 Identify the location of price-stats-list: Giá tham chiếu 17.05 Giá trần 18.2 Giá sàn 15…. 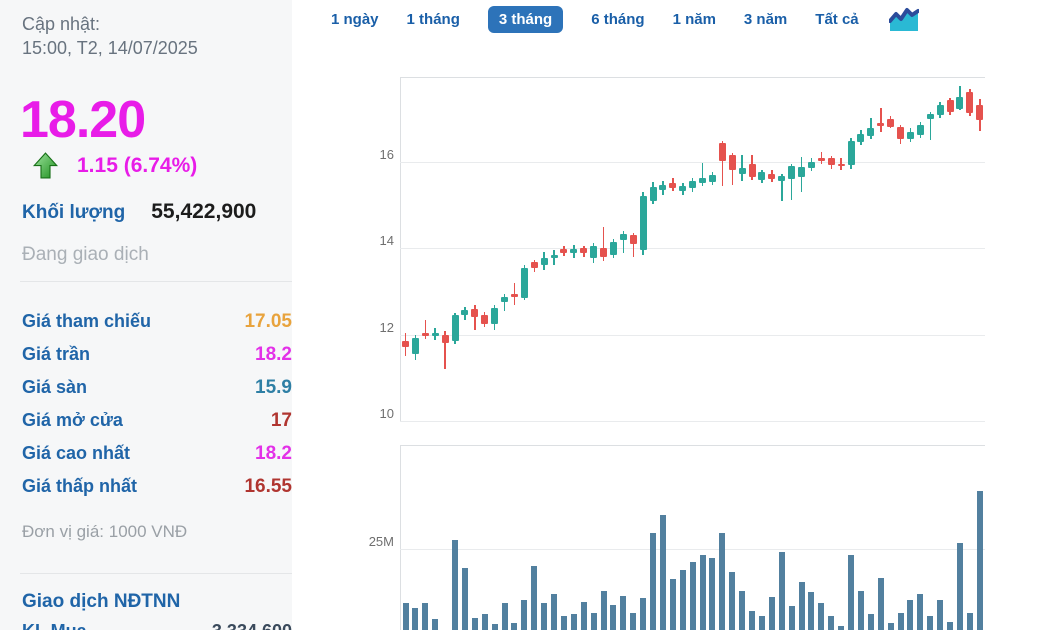
(157, 404).